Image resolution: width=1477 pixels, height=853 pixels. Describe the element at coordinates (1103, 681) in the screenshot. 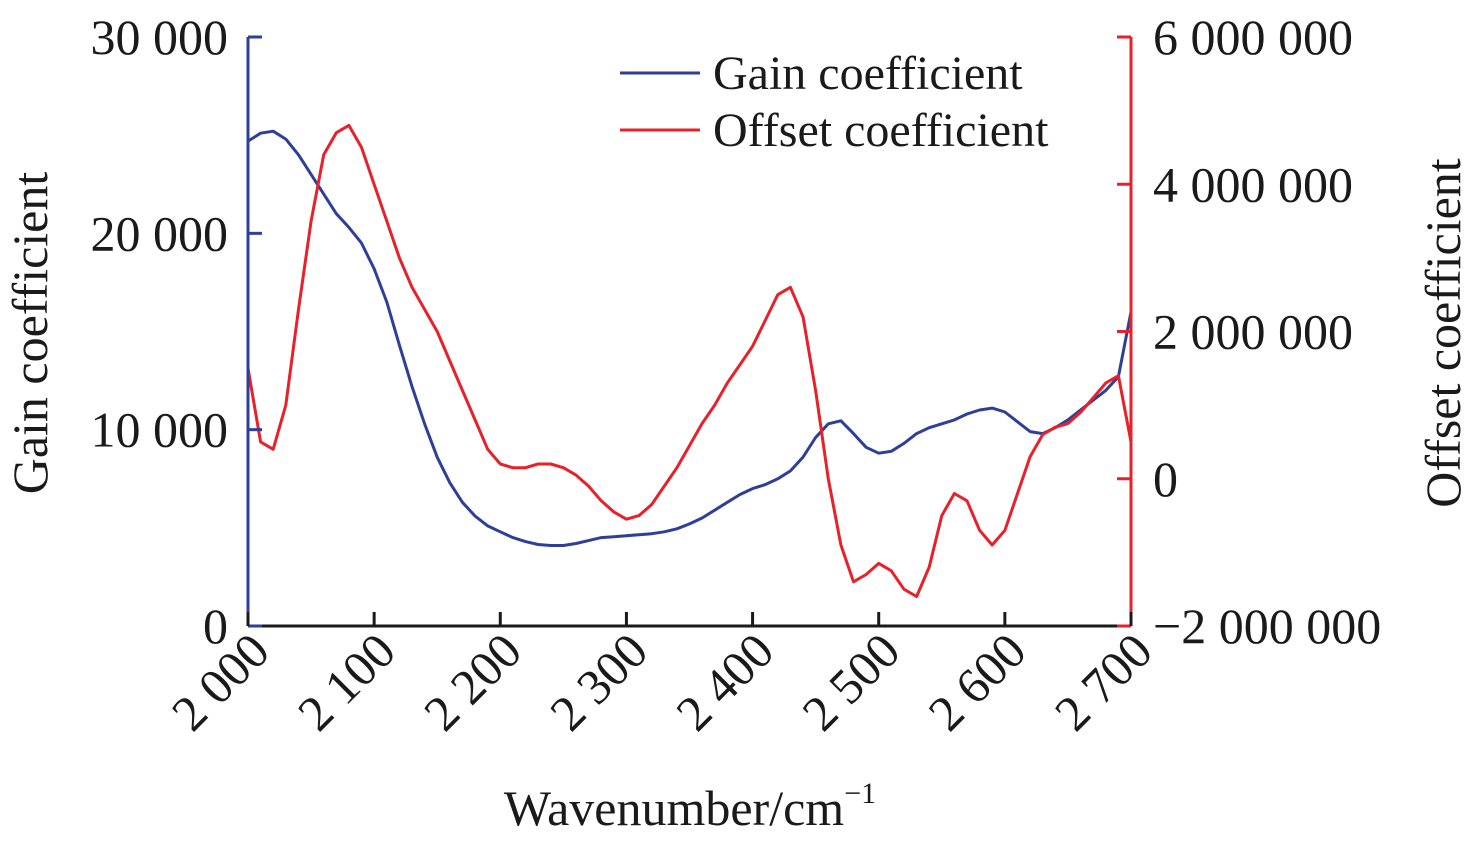

I see `x-tick-label: 2 700` at that location.